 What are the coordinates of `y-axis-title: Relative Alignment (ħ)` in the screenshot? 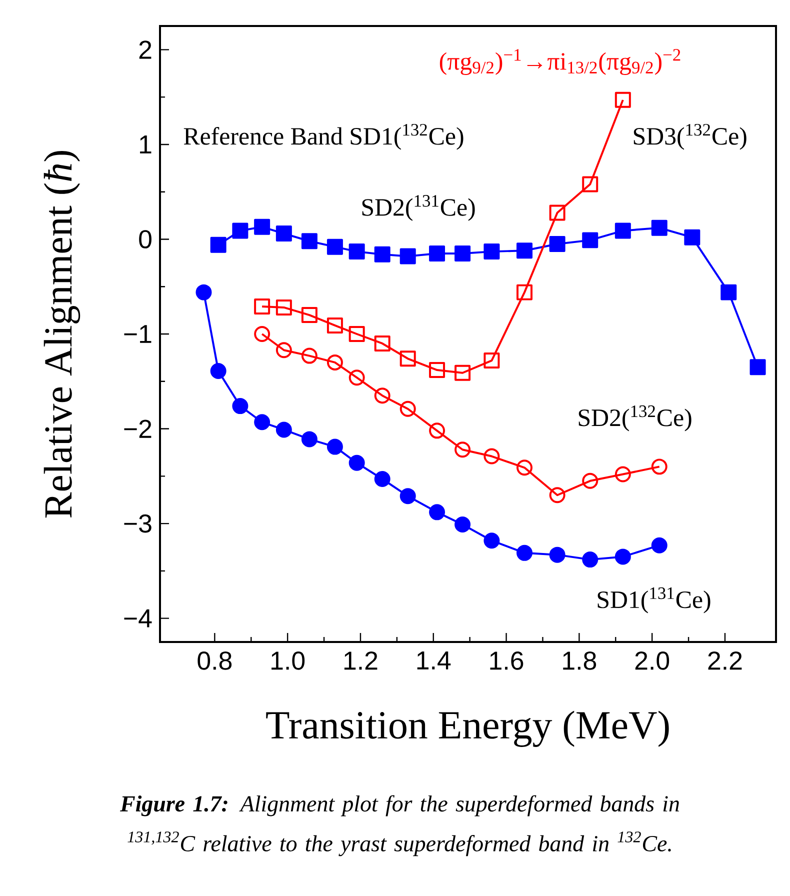 It's located at (62, 334).